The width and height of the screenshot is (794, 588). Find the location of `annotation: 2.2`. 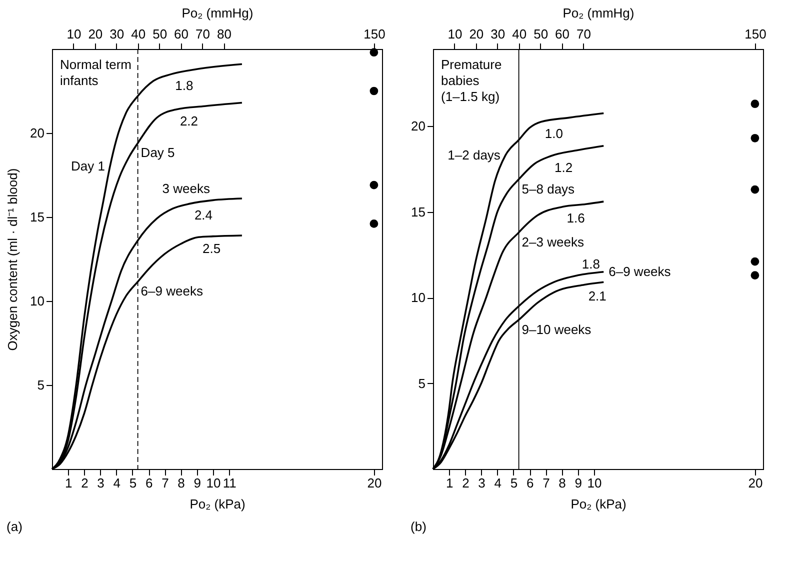

annotation: 2.2 is located at coordinates (189, 120).